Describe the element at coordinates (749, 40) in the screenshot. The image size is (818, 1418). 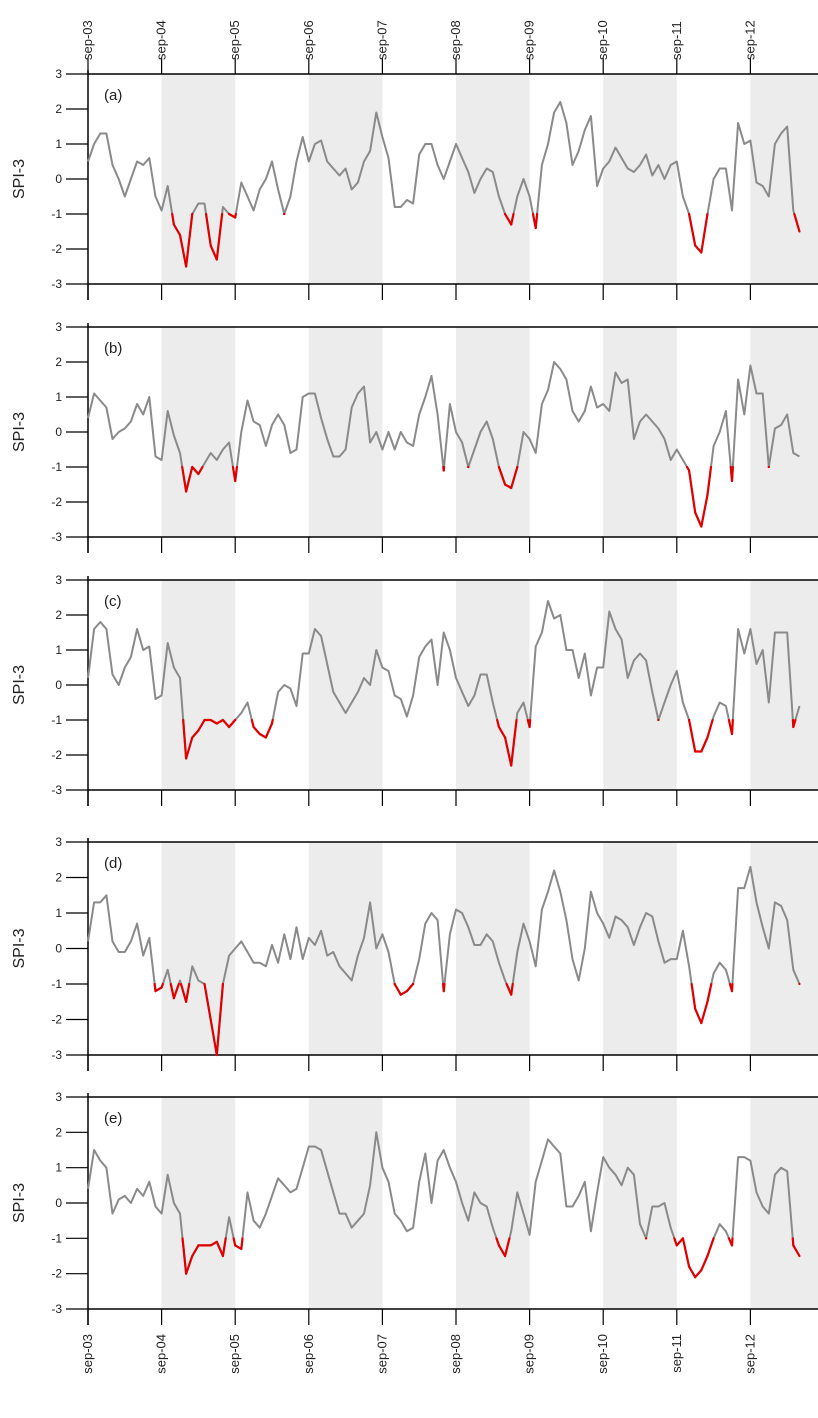
I see `top-x-tick-label: sep-12` at that location.